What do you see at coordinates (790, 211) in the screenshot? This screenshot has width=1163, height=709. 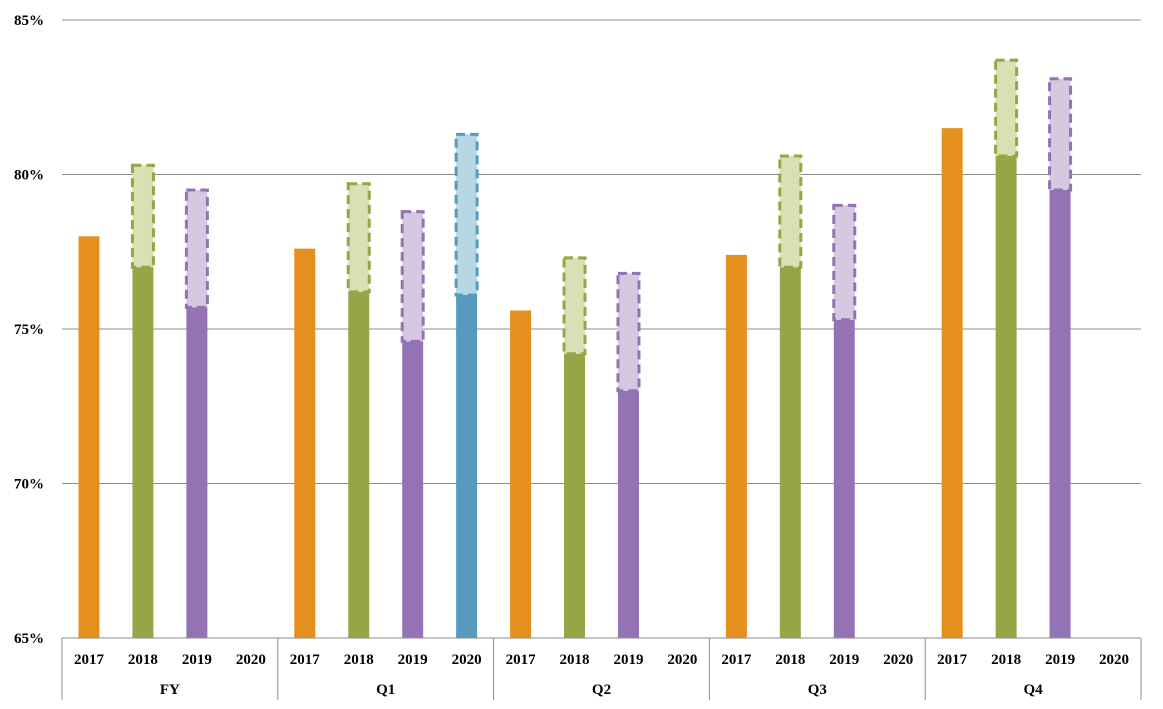 I see `range-box-q3-2018` at bounding box center [790, 211].